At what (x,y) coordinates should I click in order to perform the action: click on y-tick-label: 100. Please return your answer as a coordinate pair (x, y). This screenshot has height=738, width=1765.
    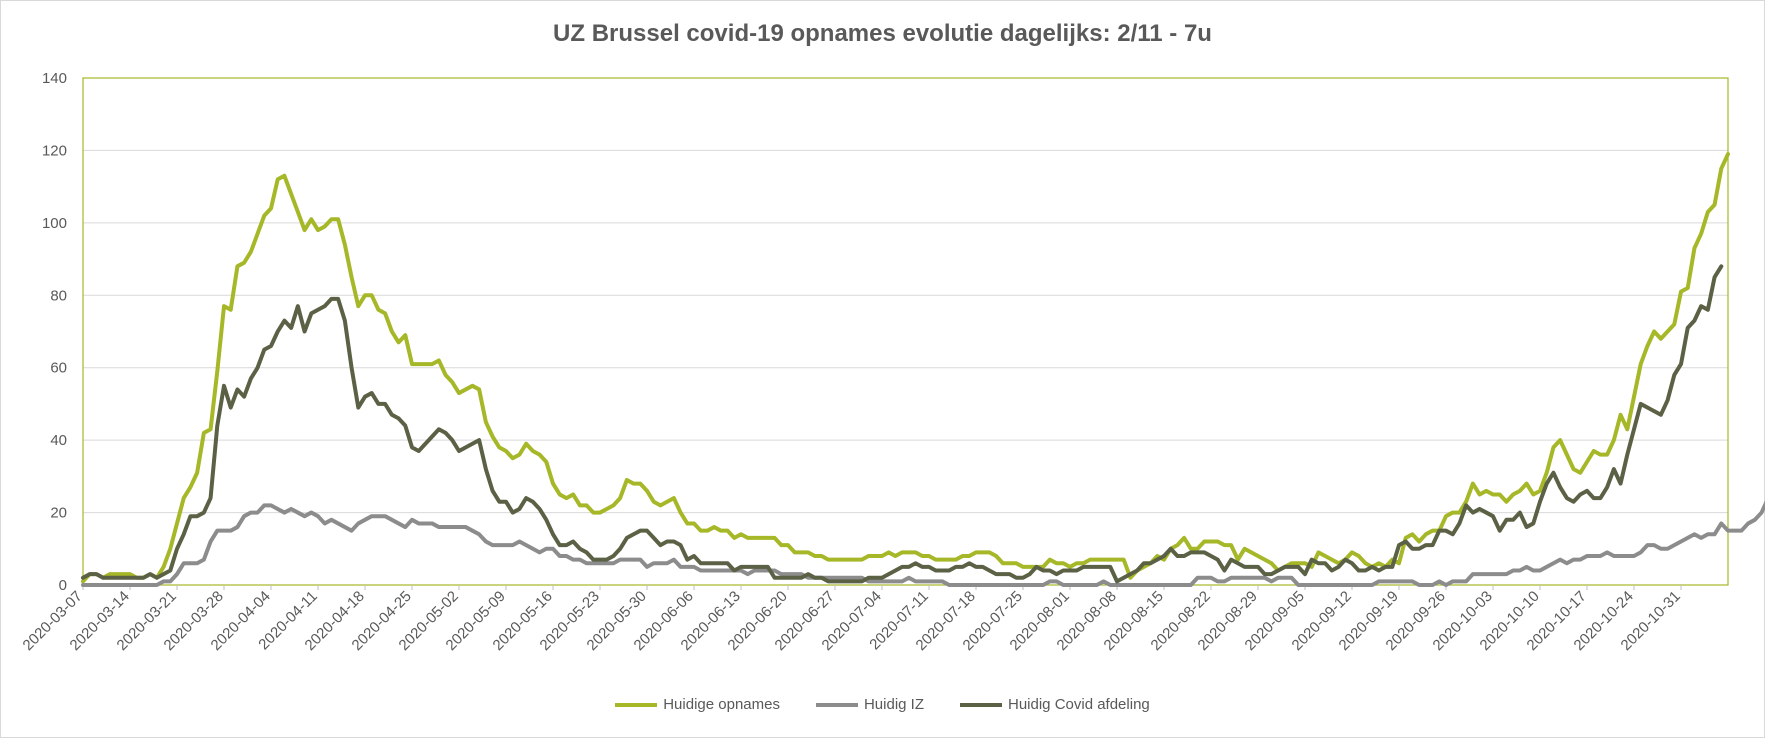
    Looking at the image, I should click on (54, 223).